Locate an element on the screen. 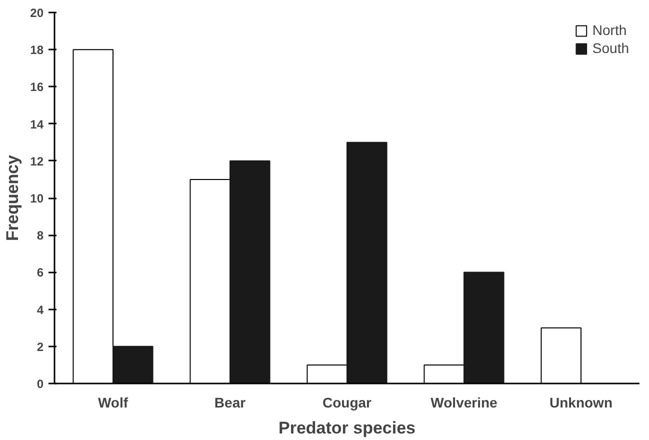 This screenshot has height=440, width=649. x-tick-label: Wolverine is located at coordinates (464, 402).